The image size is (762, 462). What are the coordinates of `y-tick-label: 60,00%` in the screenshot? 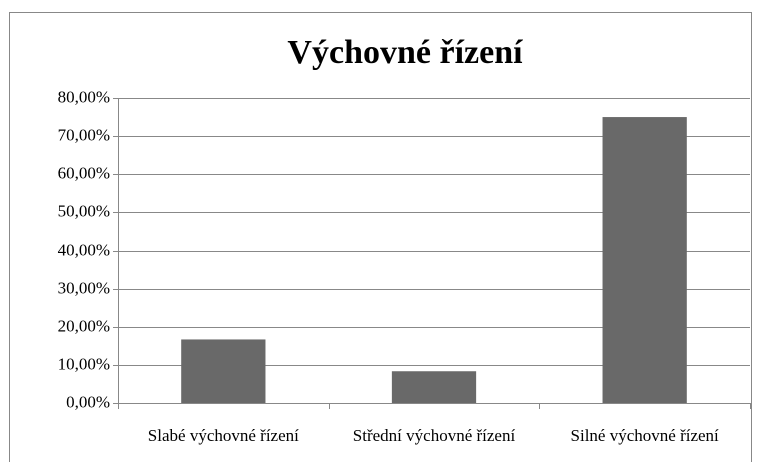 It's located at (84, 172).